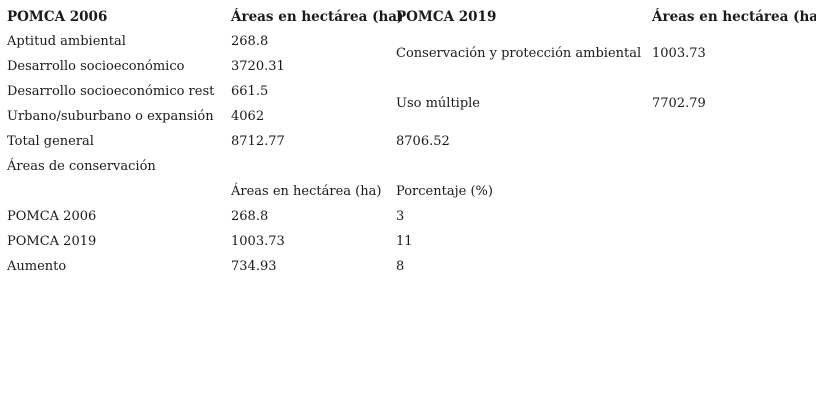  I want to click on conservation-row-label: Aumento, so click(37, 266).